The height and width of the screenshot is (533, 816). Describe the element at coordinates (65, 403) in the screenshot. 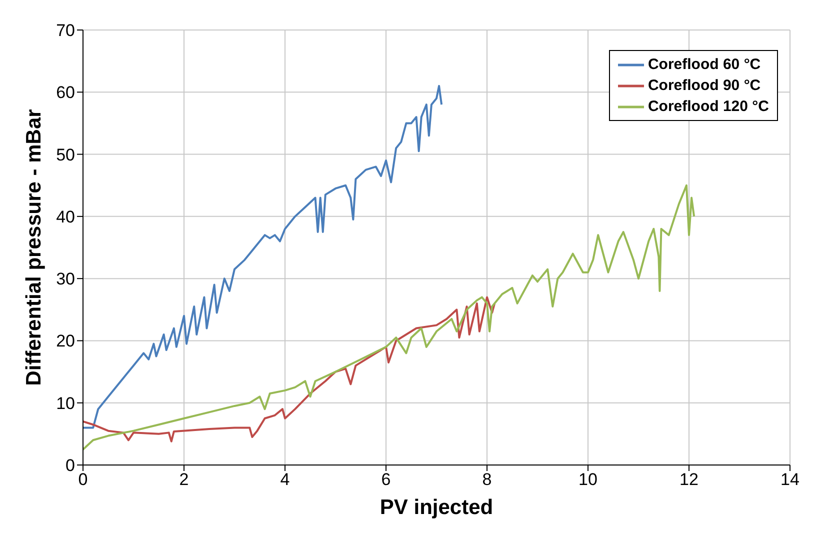

I see `y-tick-label: 10` at that location.